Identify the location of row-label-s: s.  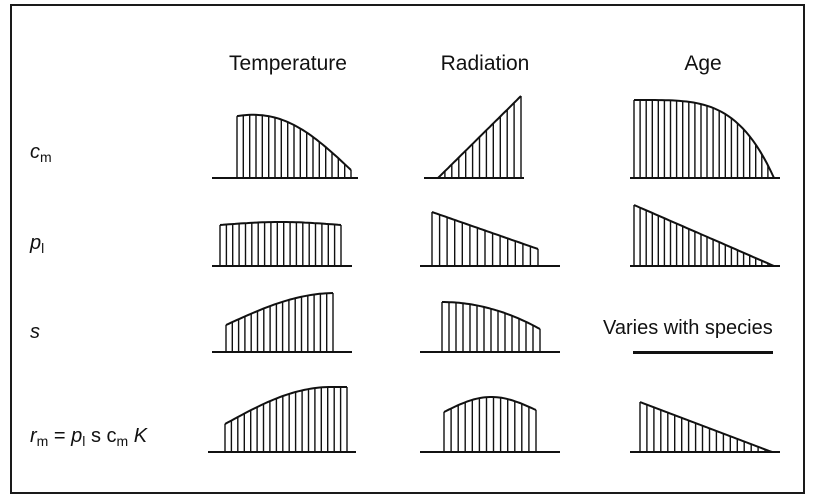
(35, 332).